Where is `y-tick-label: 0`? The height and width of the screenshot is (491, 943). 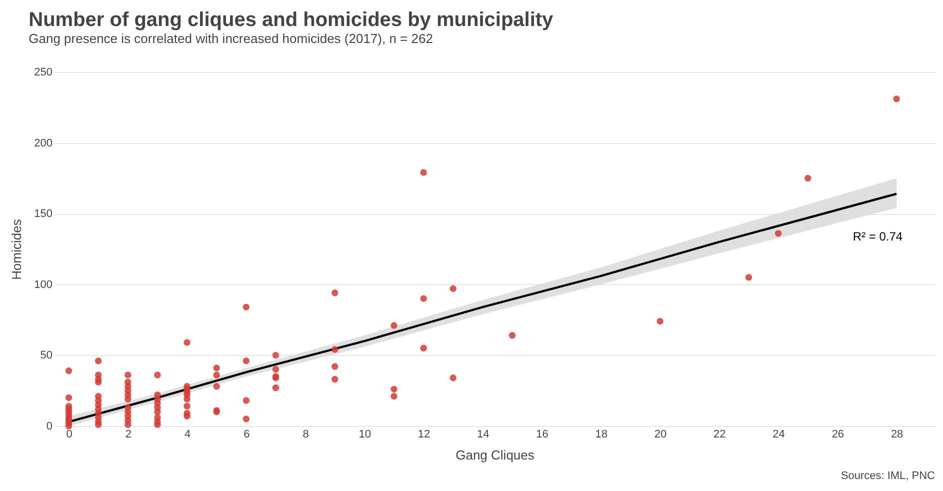
y-tick-label: 0 is located at coordinates (49, 426).